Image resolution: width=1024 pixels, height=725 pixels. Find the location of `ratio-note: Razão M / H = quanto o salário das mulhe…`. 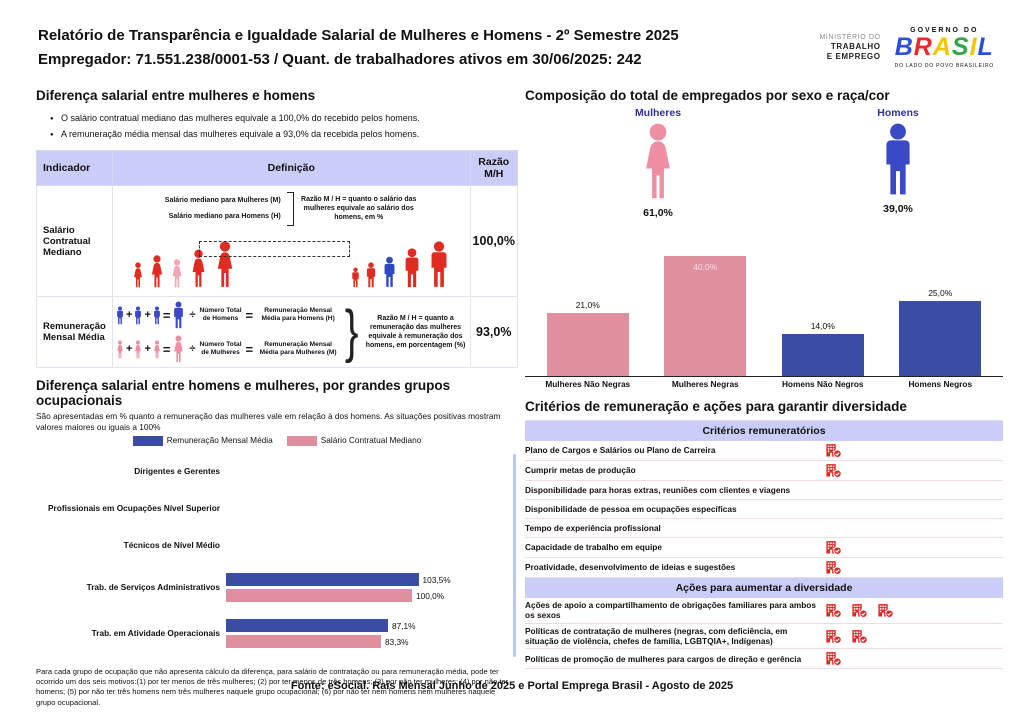

ratio-note: Razão M / H = quanto o salário das mulhe… is located at coordinates (359, 208).